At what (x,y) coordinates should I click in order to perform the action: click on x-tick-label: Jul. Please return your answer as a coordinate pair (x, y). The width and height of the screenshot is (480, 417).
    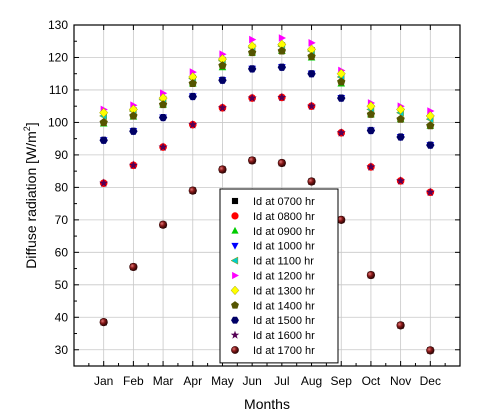
    Looking at the image, I should click on (281, 381).